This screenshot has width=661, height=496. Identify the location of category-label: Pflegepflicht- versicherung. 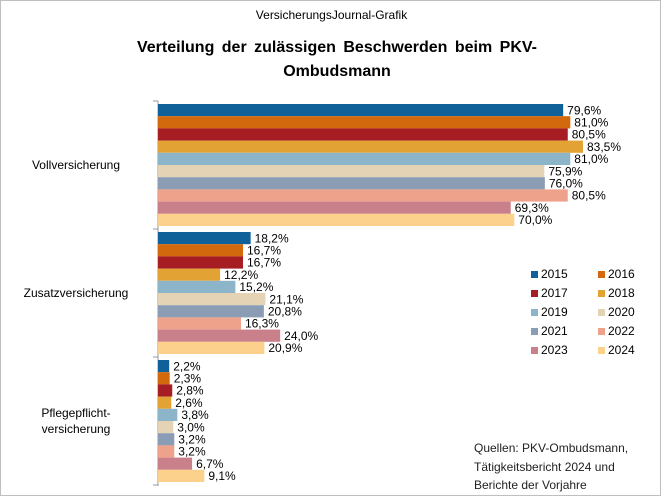
(76, 421).